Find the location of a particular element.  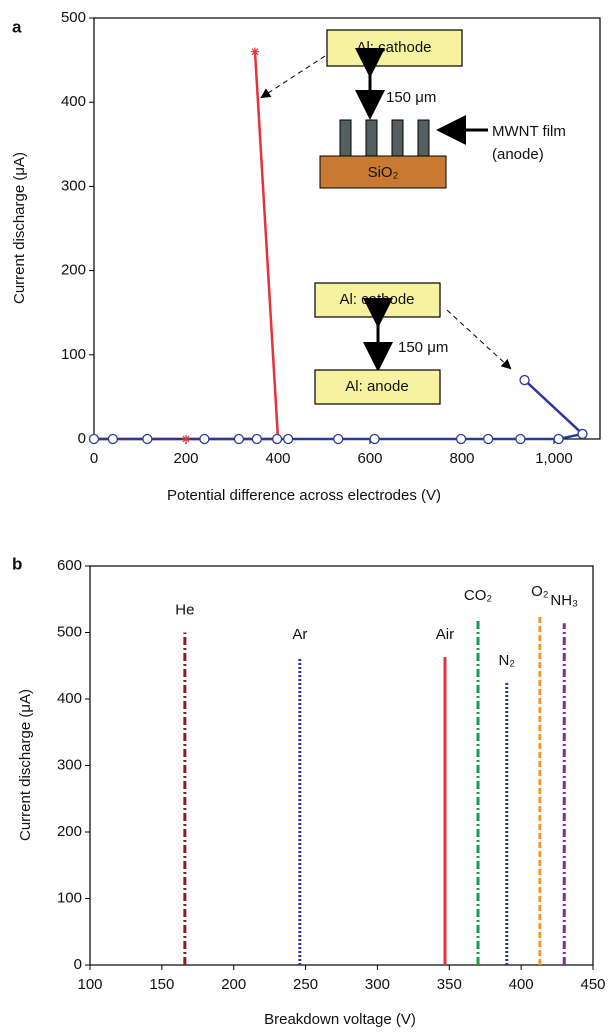

x-tick-label: 150 is located at coordinates (161, 984).